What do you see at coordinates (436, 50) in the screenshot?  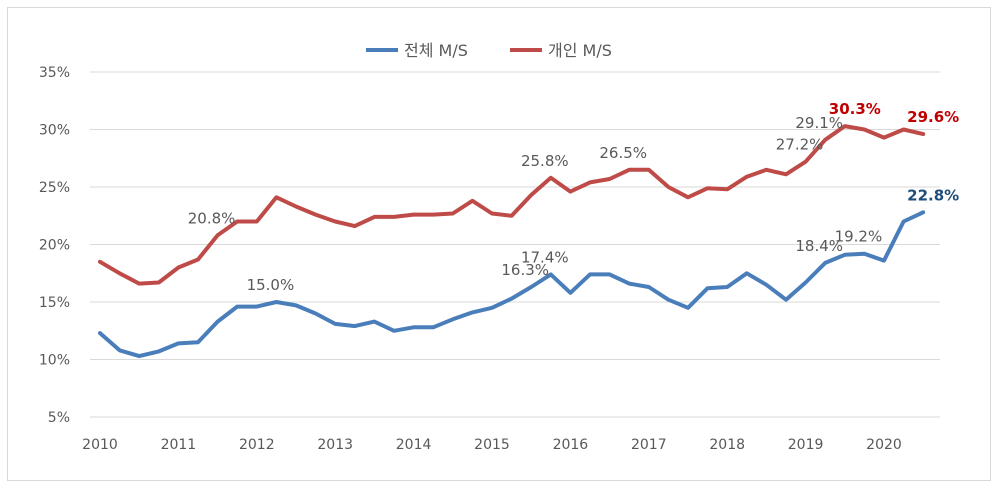 I see `legend-label-total: 전체 M/S` at bounding box center [436, 50].